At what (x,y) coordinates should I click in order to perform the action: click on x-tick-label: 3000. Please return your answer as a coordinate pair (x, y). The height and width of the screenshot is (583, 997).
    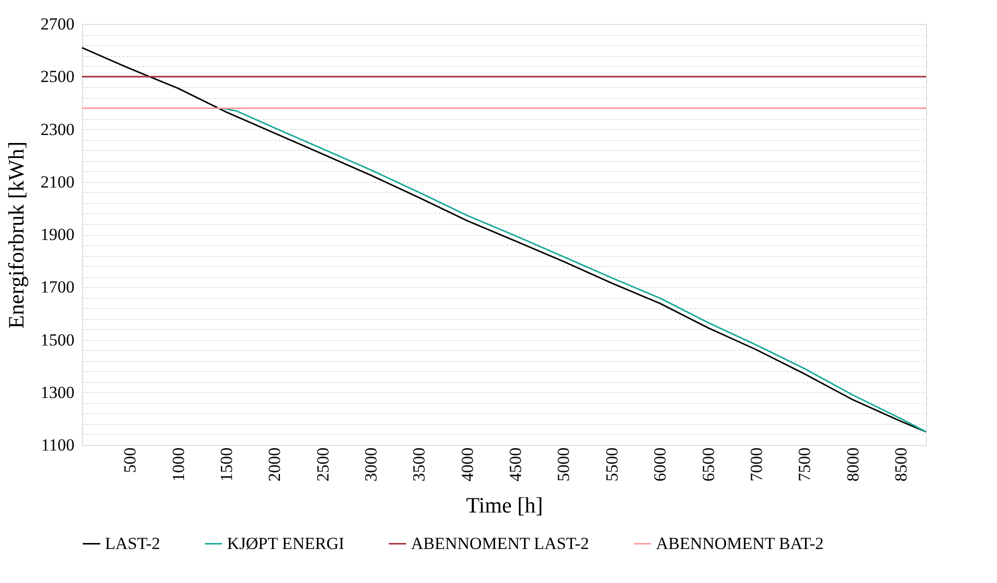
    Looking at the image, I should click on (371, 465).